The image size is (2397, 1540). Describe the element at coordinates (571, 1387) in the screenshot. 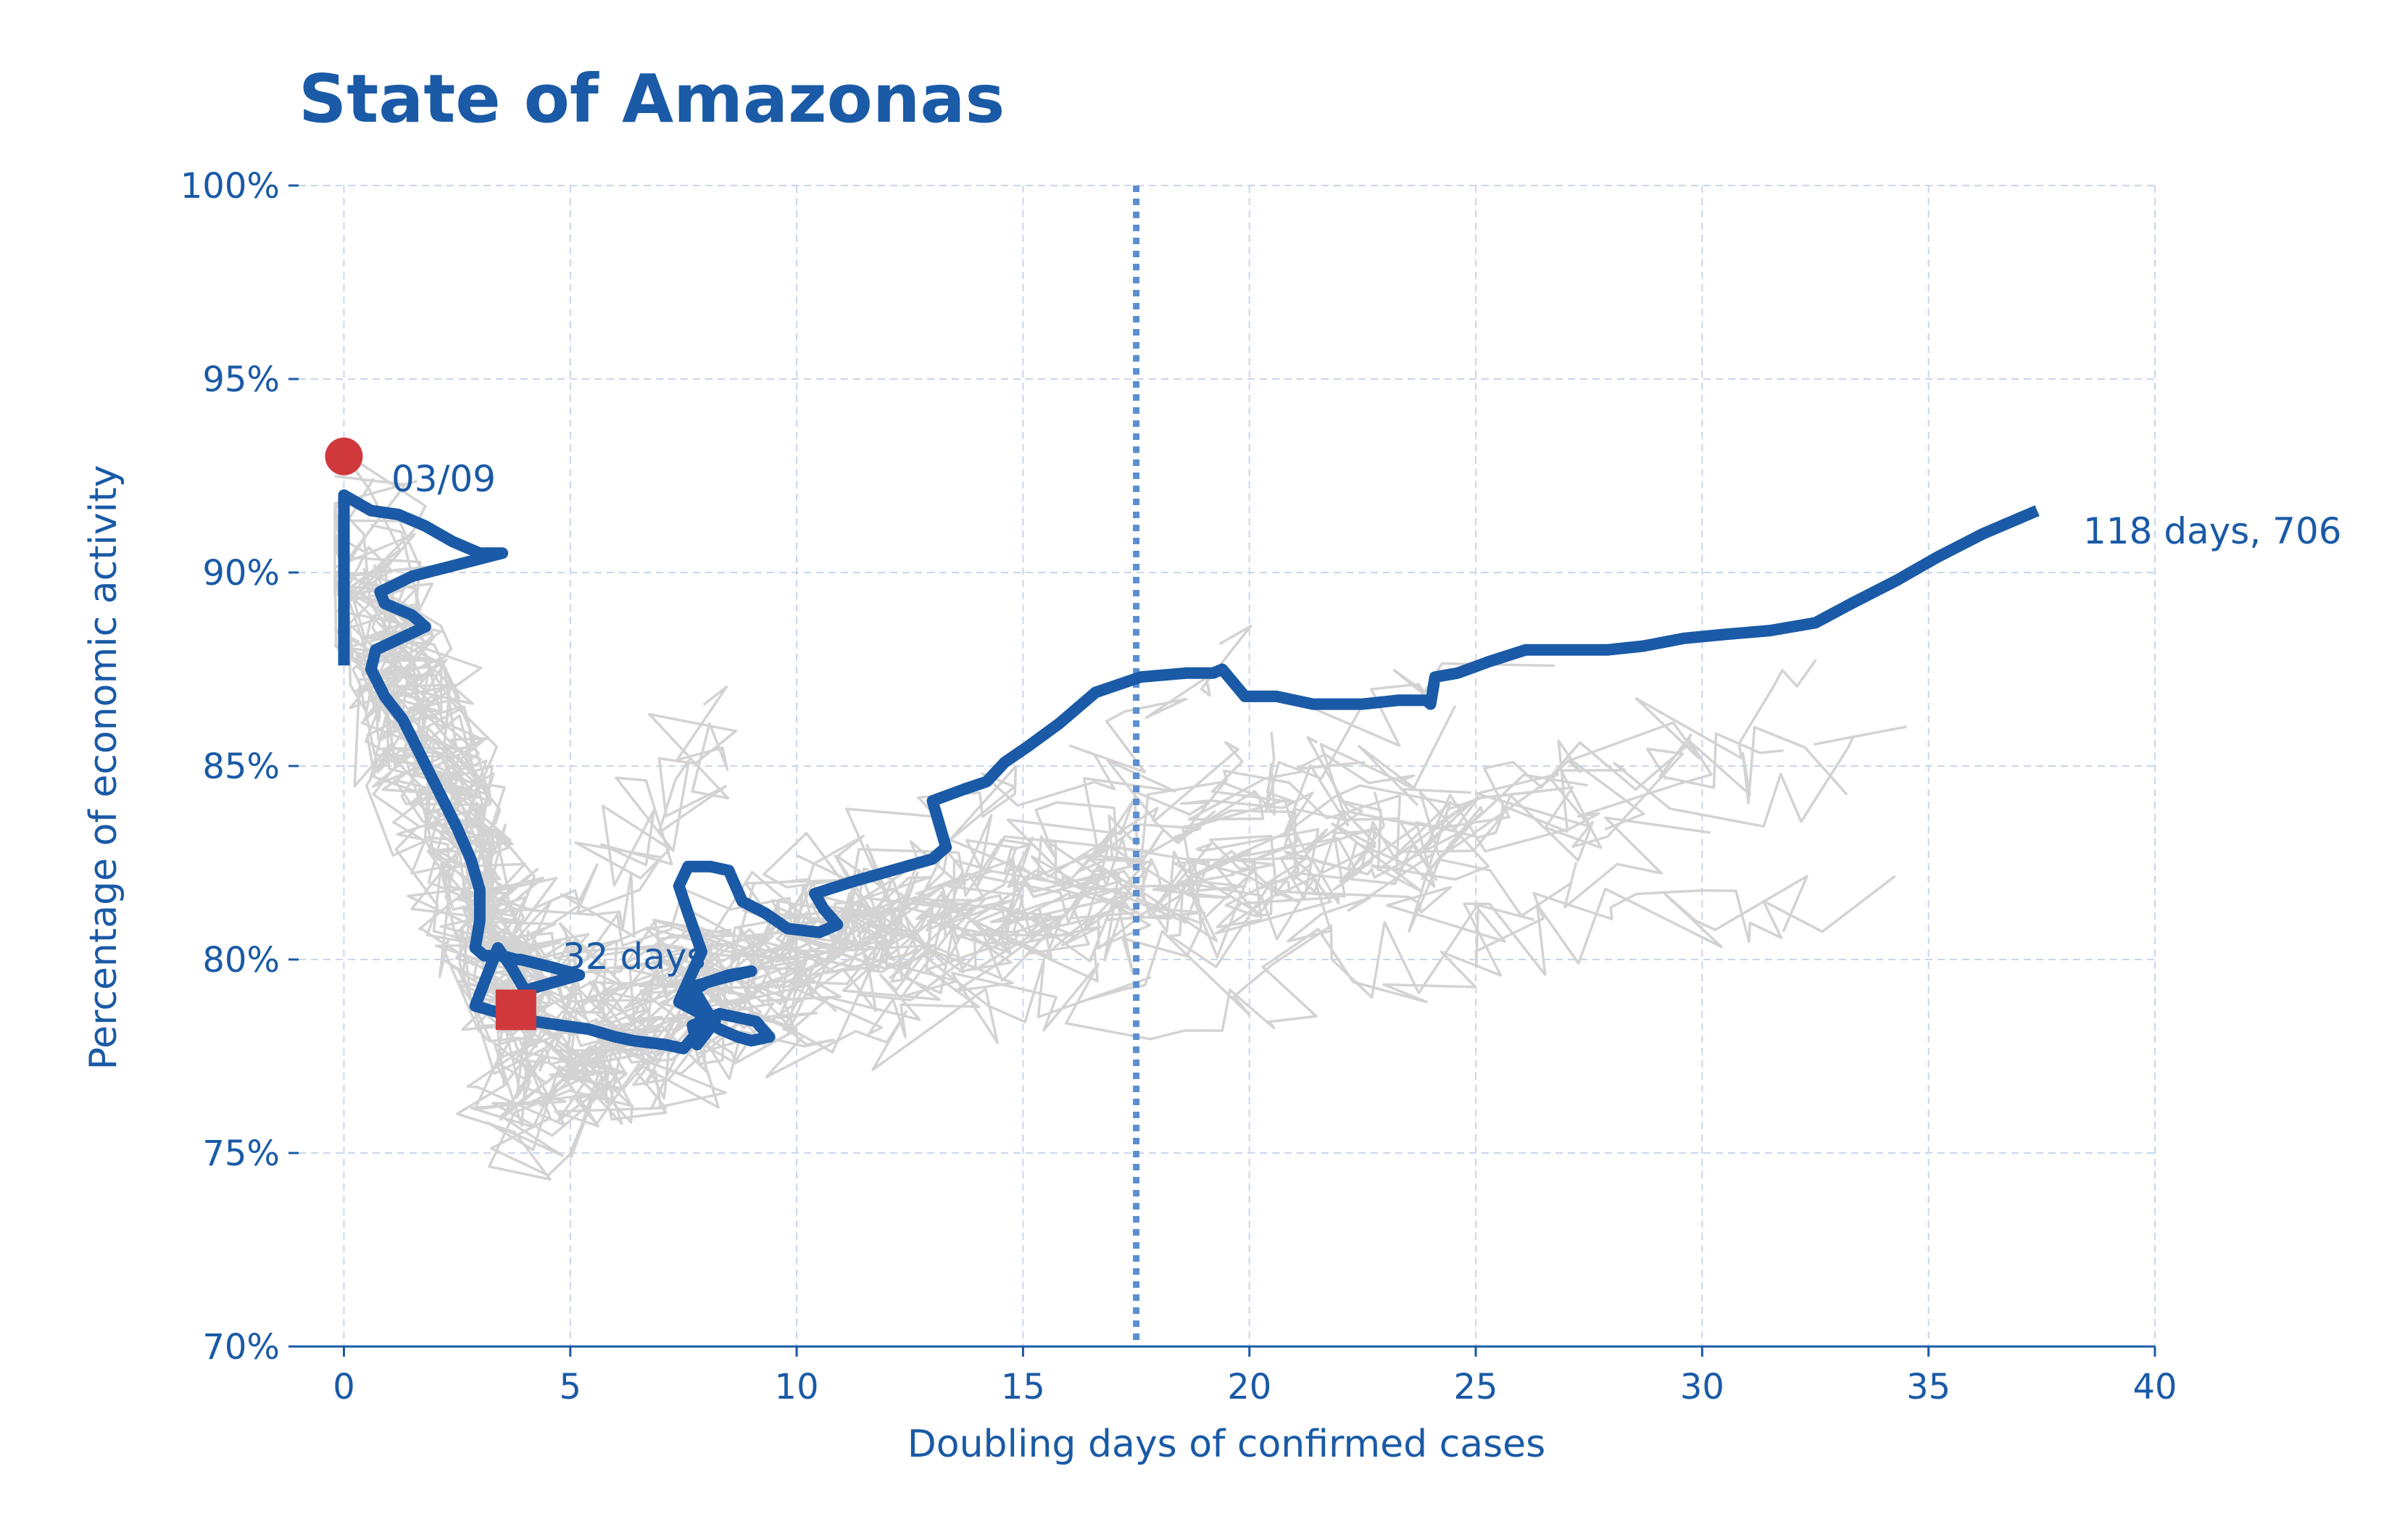

I see `x-tick-label: 5` at that location.